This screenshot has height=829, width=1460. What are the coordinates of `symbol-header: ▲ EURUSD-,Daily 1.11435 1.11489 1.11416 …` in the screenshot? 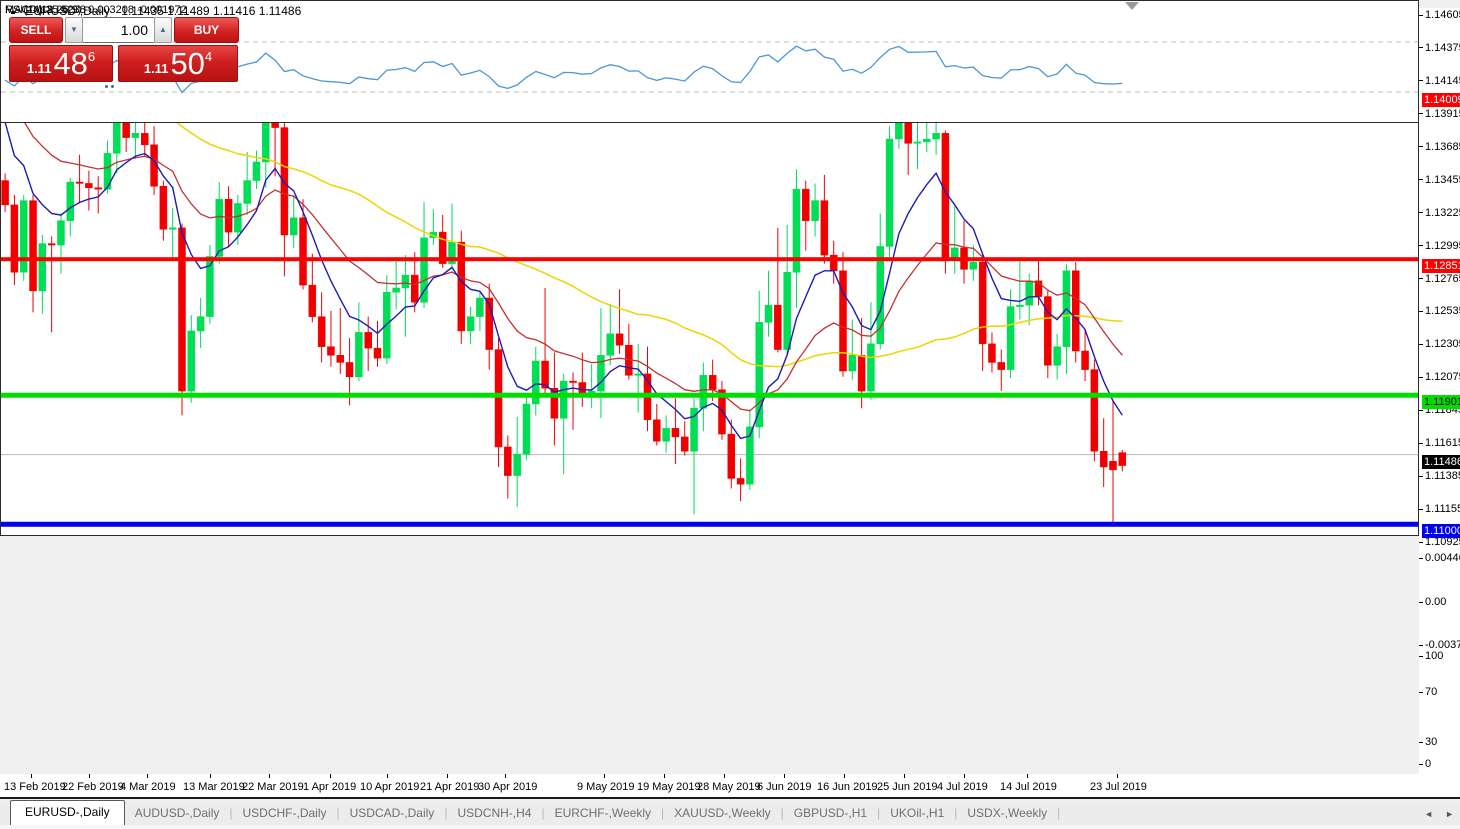 It's located at (155, 11).